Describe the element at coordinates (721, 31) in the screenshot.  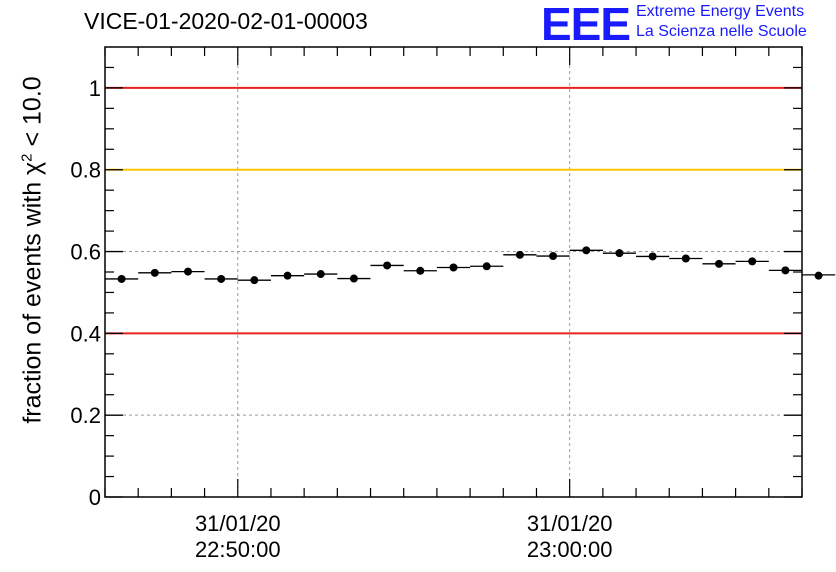
I see `logo-line-2: La Scienza nelle Scuole` at that location.